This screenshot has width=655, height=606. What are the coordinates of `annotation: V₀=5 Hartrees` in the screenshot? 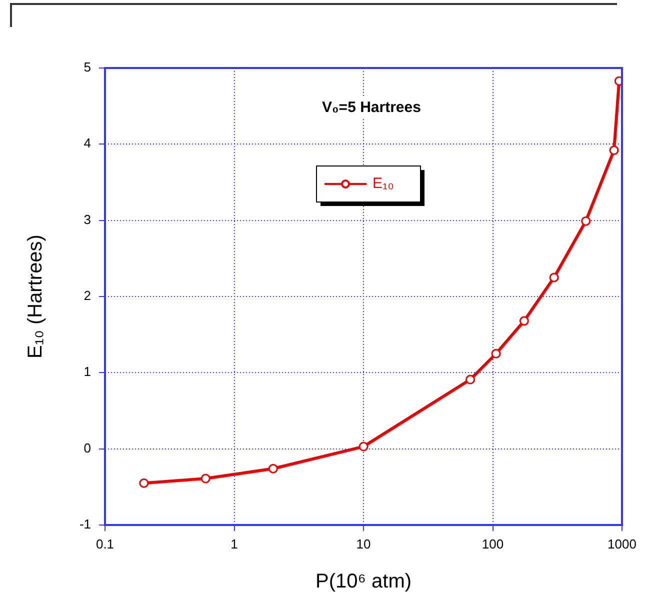 It's located at (371, 107).